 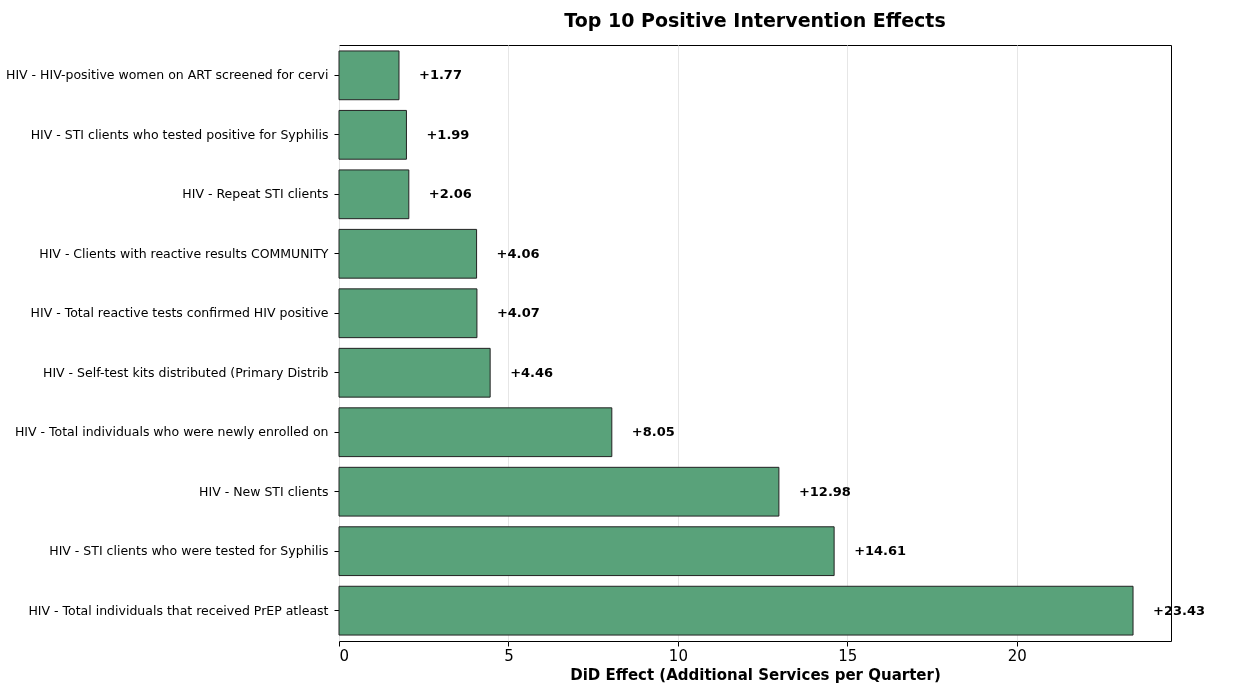 What do you see at coordinates (255, 194) in the screenshot?
I see `y-tick-label: HIV - Repeat STI clients` at bounding box center [255, 194].